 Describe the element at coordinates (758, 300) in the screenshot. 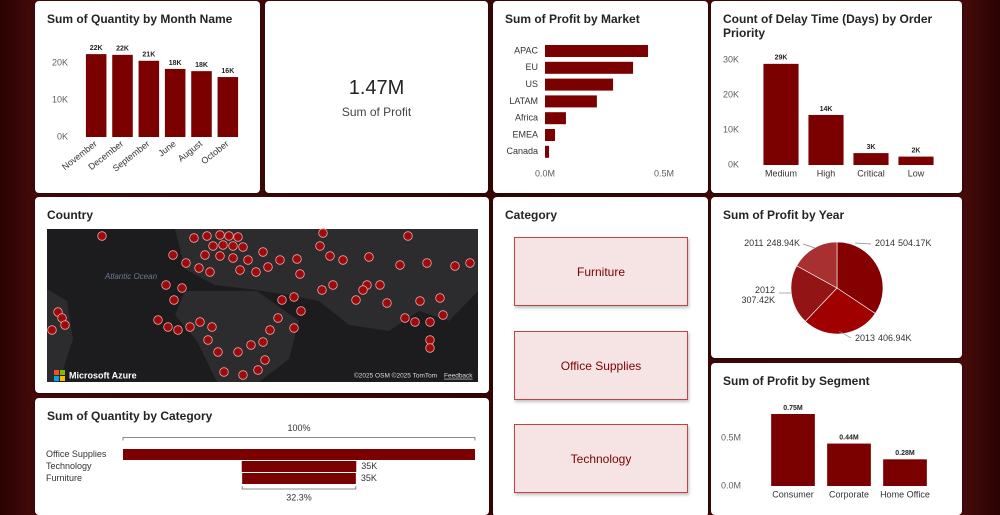

I see `slice-value: 307.42K` at that location.